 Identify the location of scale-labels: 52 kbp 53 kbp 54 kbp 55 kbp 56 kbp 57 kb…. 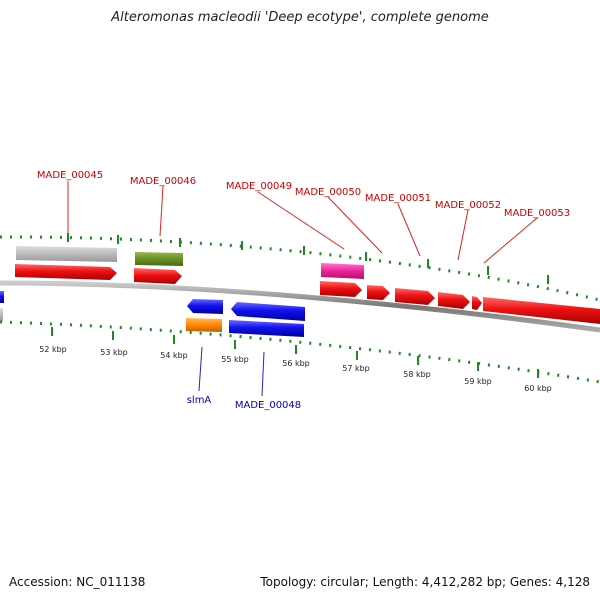
(295, 369).